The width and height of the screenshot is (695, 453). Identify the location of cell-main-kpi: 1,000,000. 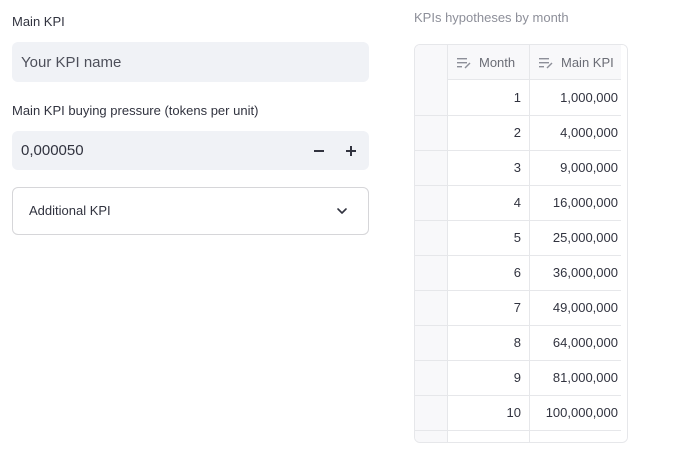
(589, 97).